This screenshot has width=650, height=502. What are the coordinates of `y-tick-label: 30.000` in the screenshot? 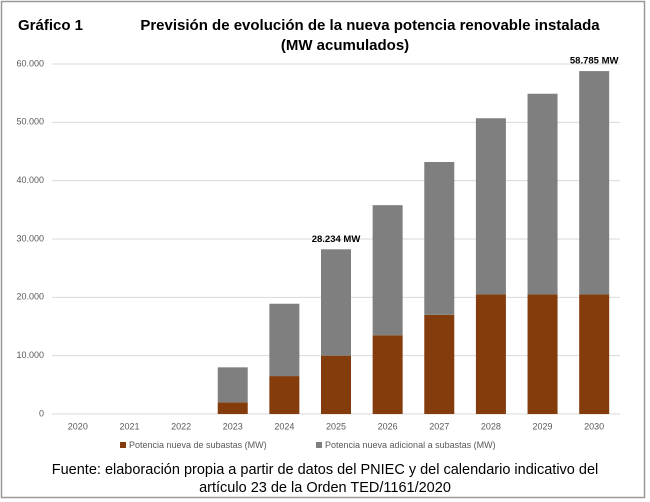 It's located at (30, 238).